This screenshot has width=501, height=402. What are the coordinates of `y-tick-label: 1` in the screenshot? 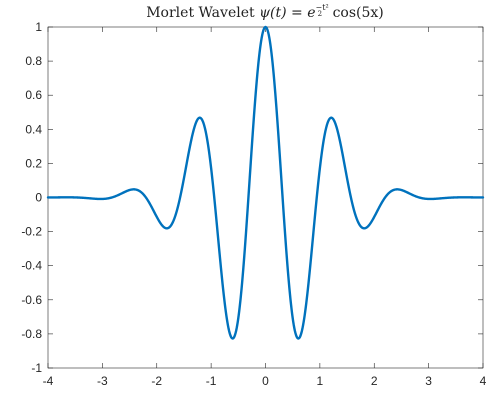 It's located at (38, 27).